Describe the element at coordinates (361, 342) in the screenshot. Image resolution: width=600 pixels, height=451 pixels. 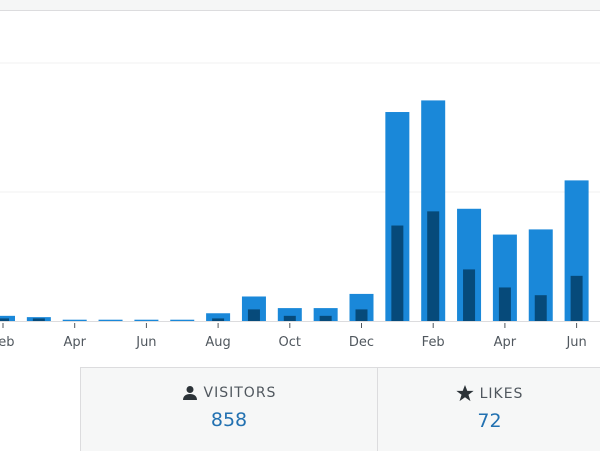
I see `tick-label: Dec` at that location.